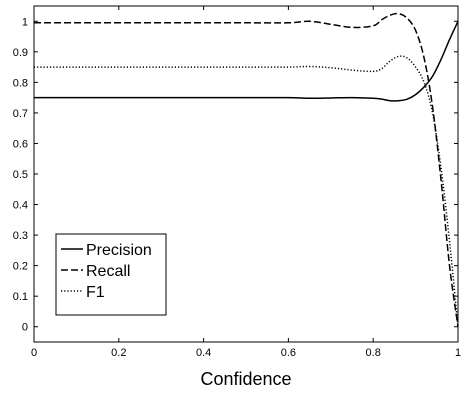 The width and height of the screenshot is (465, 393). I want to click on y-tick-label: 0.3, so click(20, 236).